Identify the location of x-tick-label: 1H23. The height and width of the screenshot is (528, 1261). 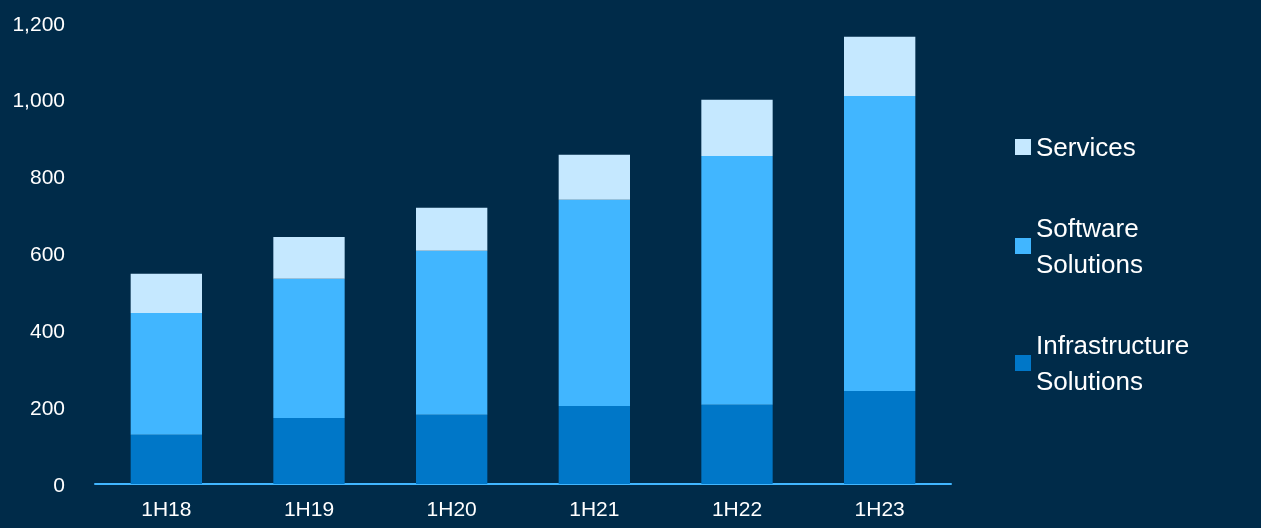
(879, 508).